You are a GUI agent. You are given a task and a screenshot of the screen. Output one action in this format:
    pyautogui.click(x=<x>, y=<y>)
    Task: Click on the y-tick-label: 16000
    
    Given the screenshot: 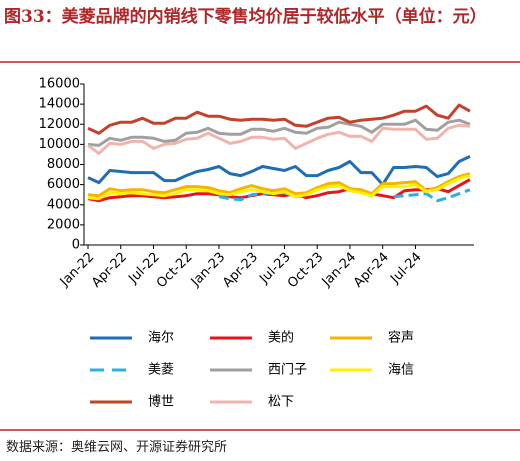 What is the action you would take?
    pyautogui.click(x=59, y=84)
    